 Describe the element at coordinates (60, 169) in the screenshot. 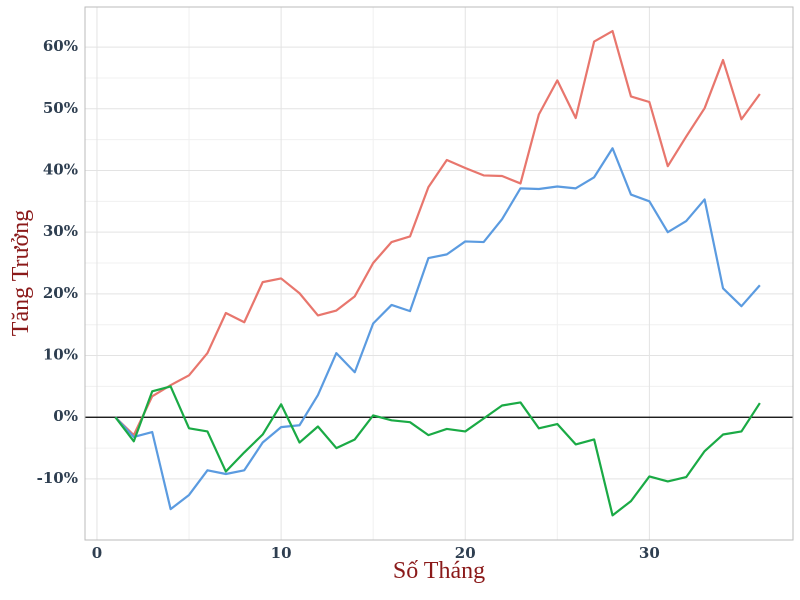

I see `y-tick-label: 40%` at that location.